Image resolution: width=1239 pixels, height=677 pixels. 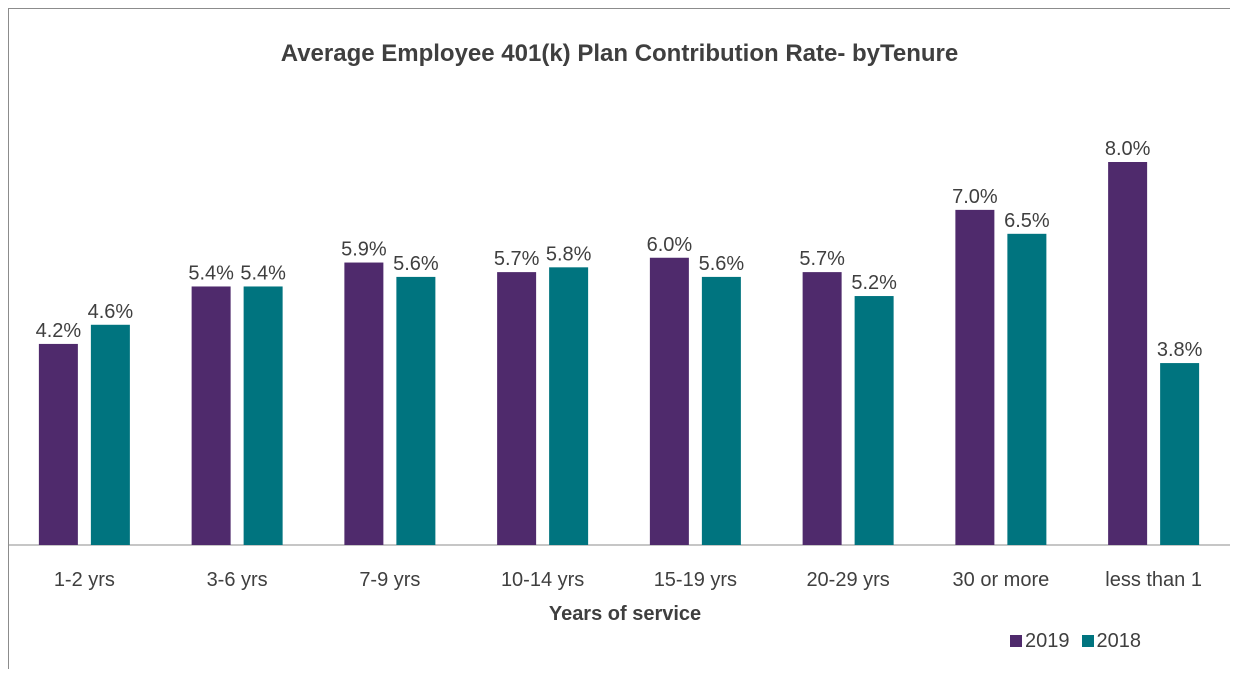 I want to click on x-tick-label-4: 10-14 yrs, so click(x=542, y=580).